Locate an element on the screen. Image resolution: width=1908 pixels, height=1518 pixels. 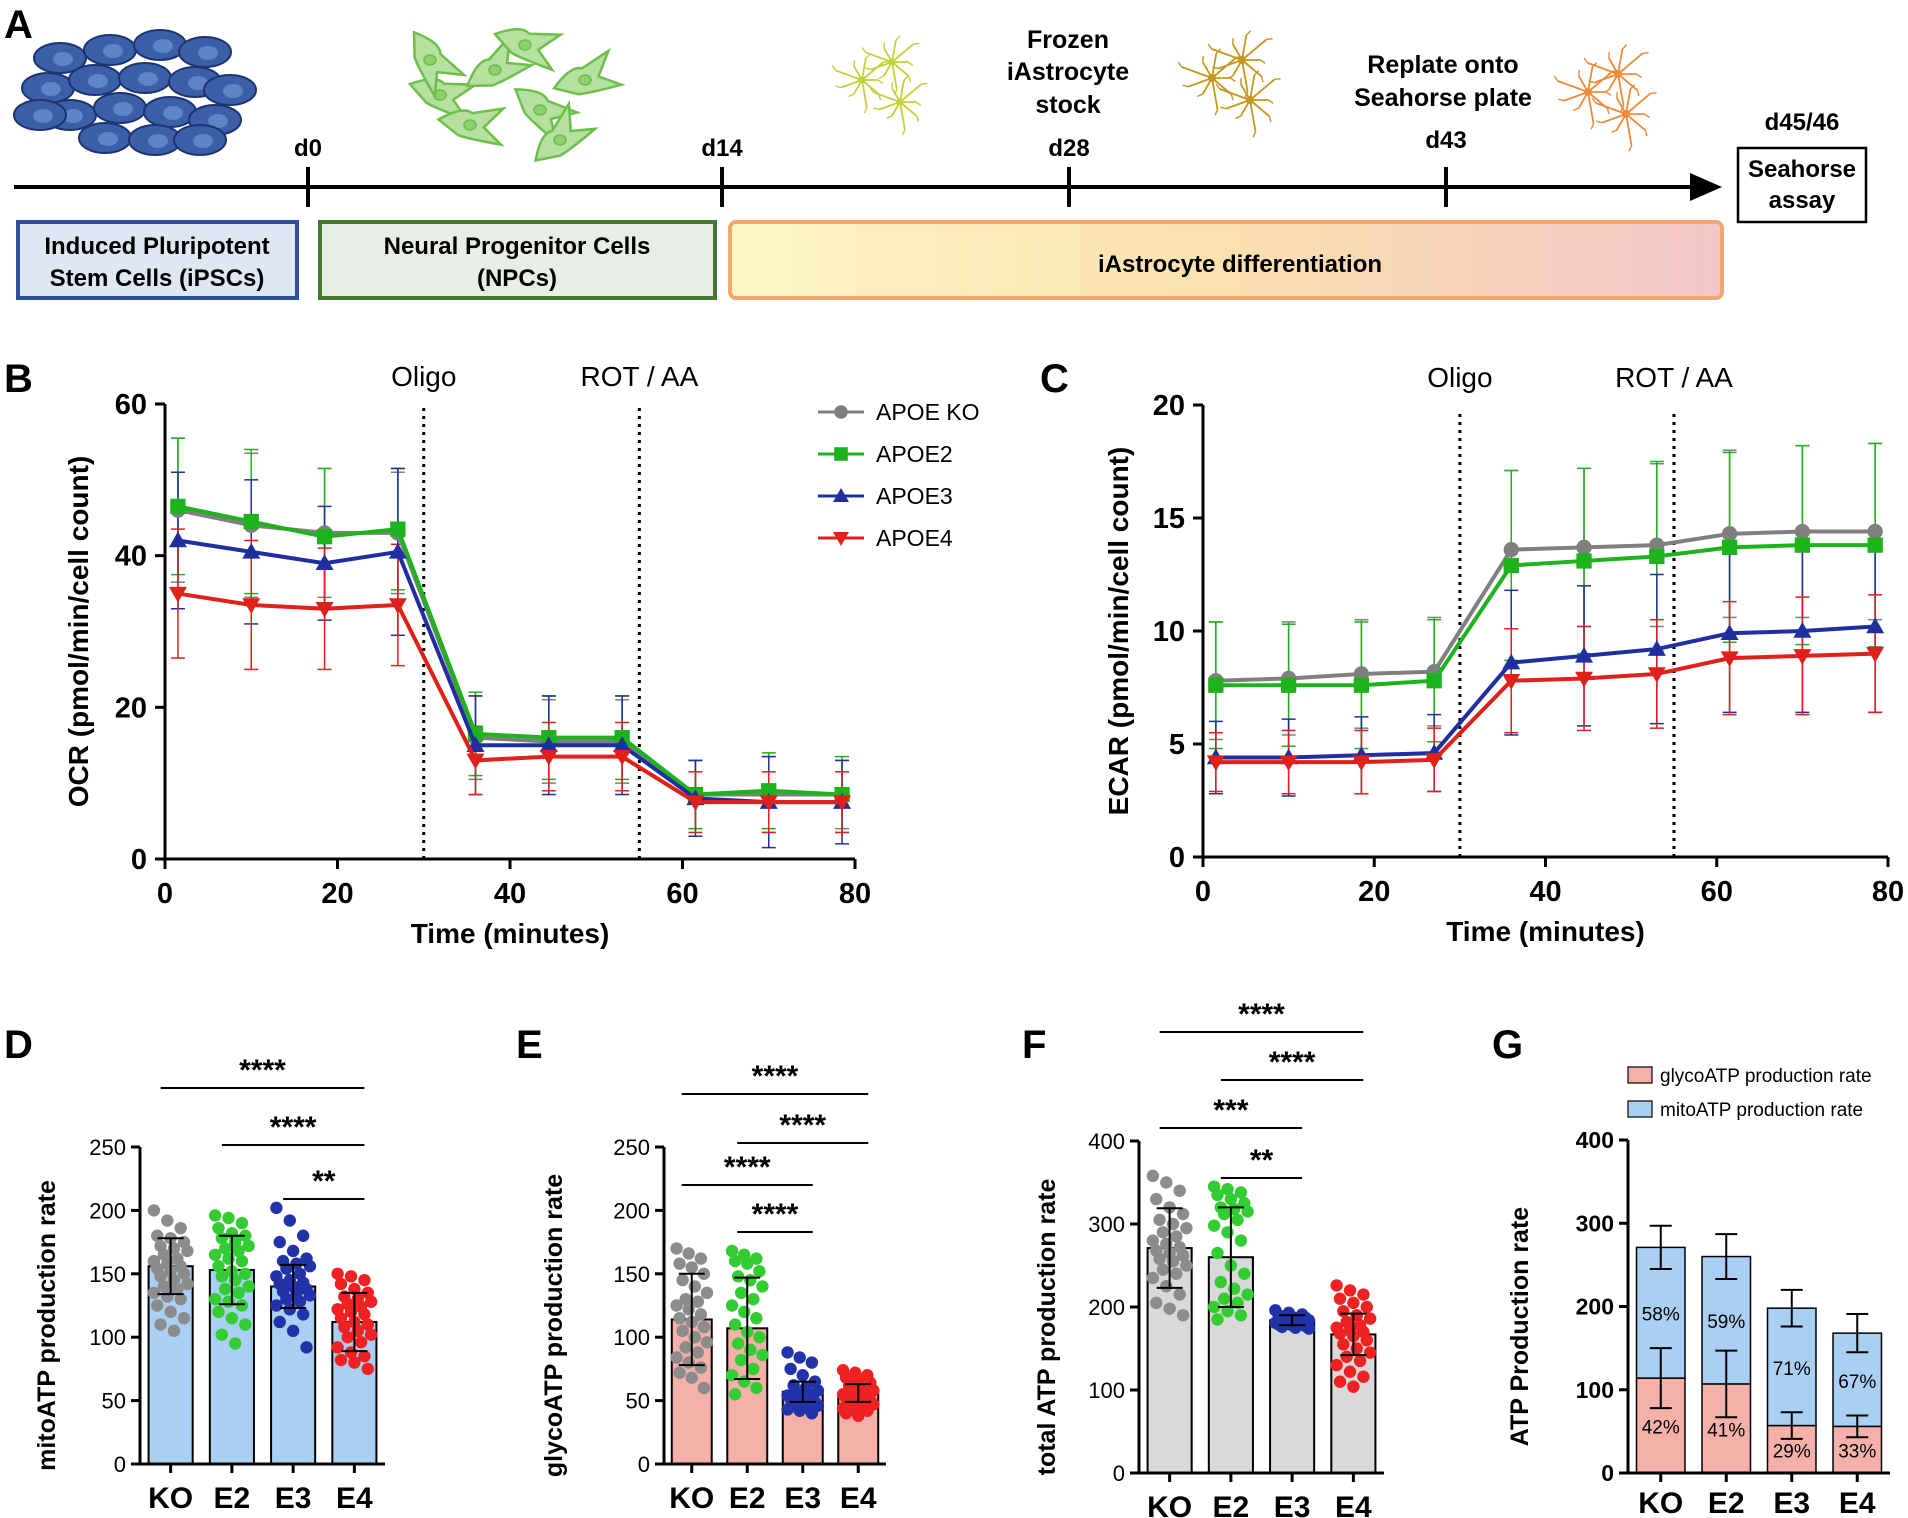
x-tick-label: 0 is located at coordinates (165, 894).